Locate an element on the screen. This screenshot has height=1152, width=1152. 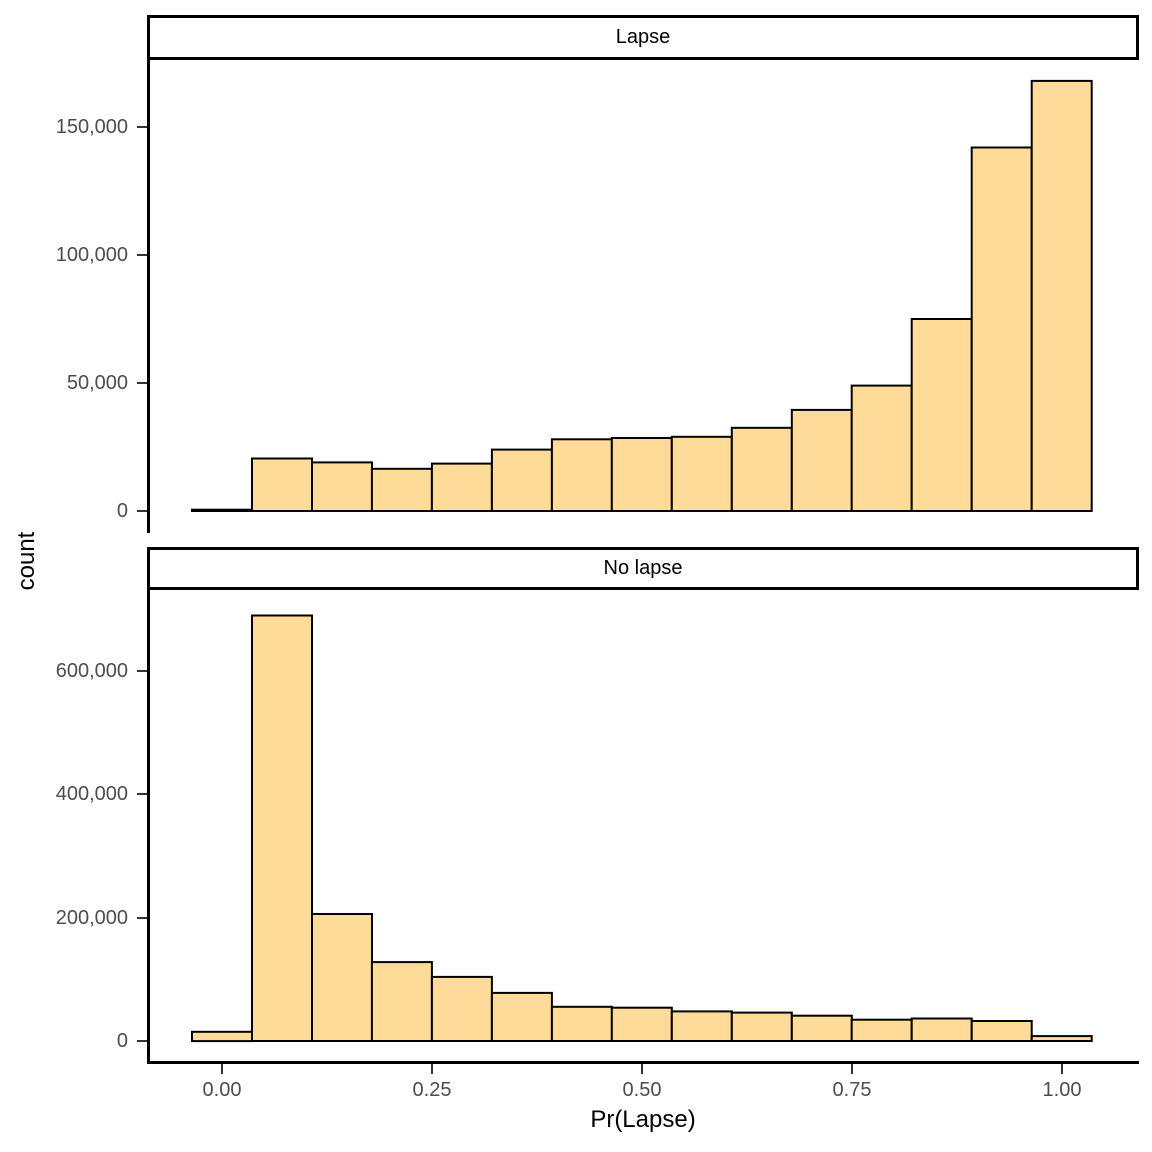
facet-strip-label-no-lapse: No lapse is located at coordinates (643, 568).